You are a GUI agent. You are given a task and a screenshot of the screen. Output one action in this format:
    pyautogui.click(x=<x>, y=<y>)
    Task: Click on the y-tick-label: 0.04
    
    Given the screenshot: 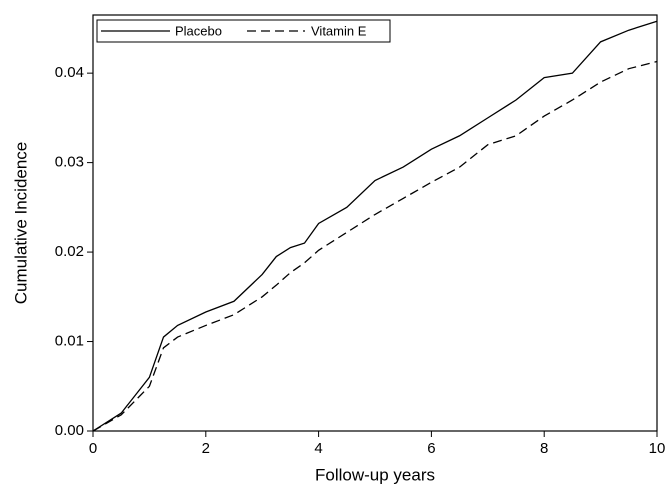 What is the action you would take?
    pyautogui.click(x=69, y=72)
    